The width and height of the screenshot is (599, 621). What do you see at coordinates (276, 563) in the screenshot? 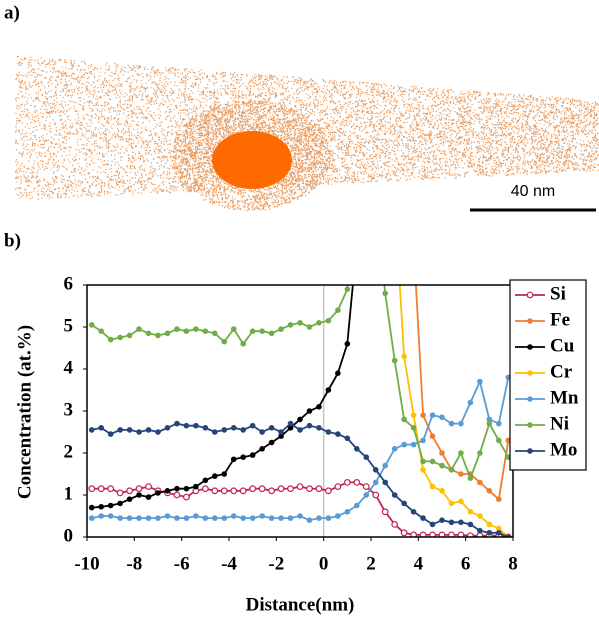
I see `x-tick-label: -2` at bounding box center [276, 563].